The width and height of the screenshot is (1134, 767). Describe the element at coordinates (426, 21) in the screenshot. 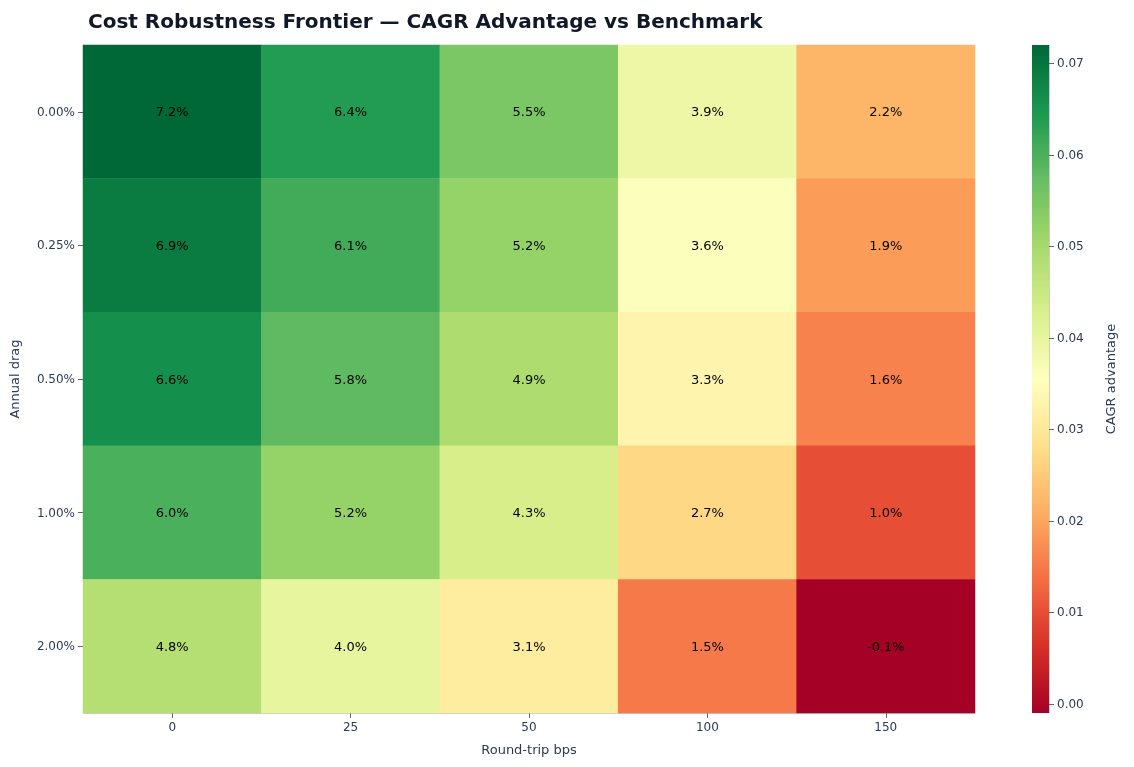

I see `chart-title: Cost Robustness Frontier — CAGR Advantage vs Benchmark` at that location.